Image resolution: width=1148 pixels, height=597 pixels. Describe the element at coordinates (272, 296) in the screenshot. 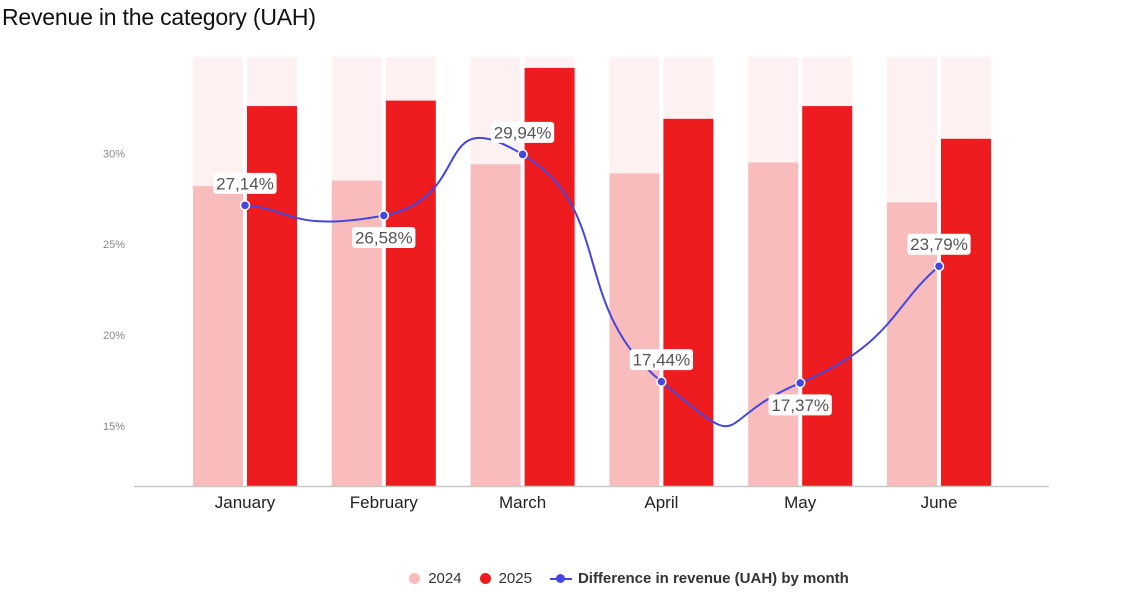

I see `bar-2025-january` at that location.